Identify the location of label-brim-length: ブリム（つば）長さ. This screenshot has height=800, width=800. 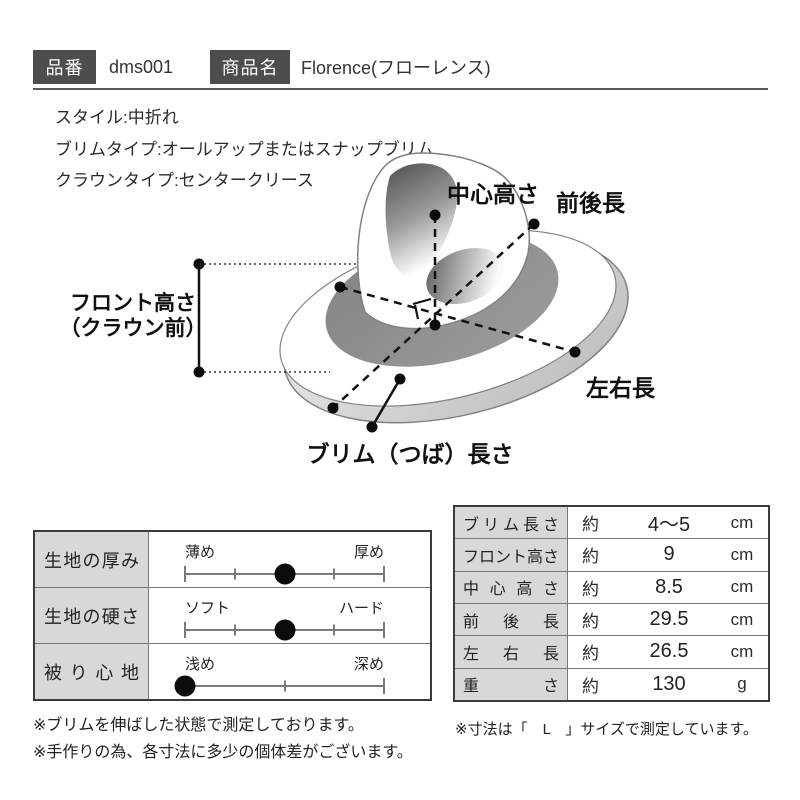
(410, 454).